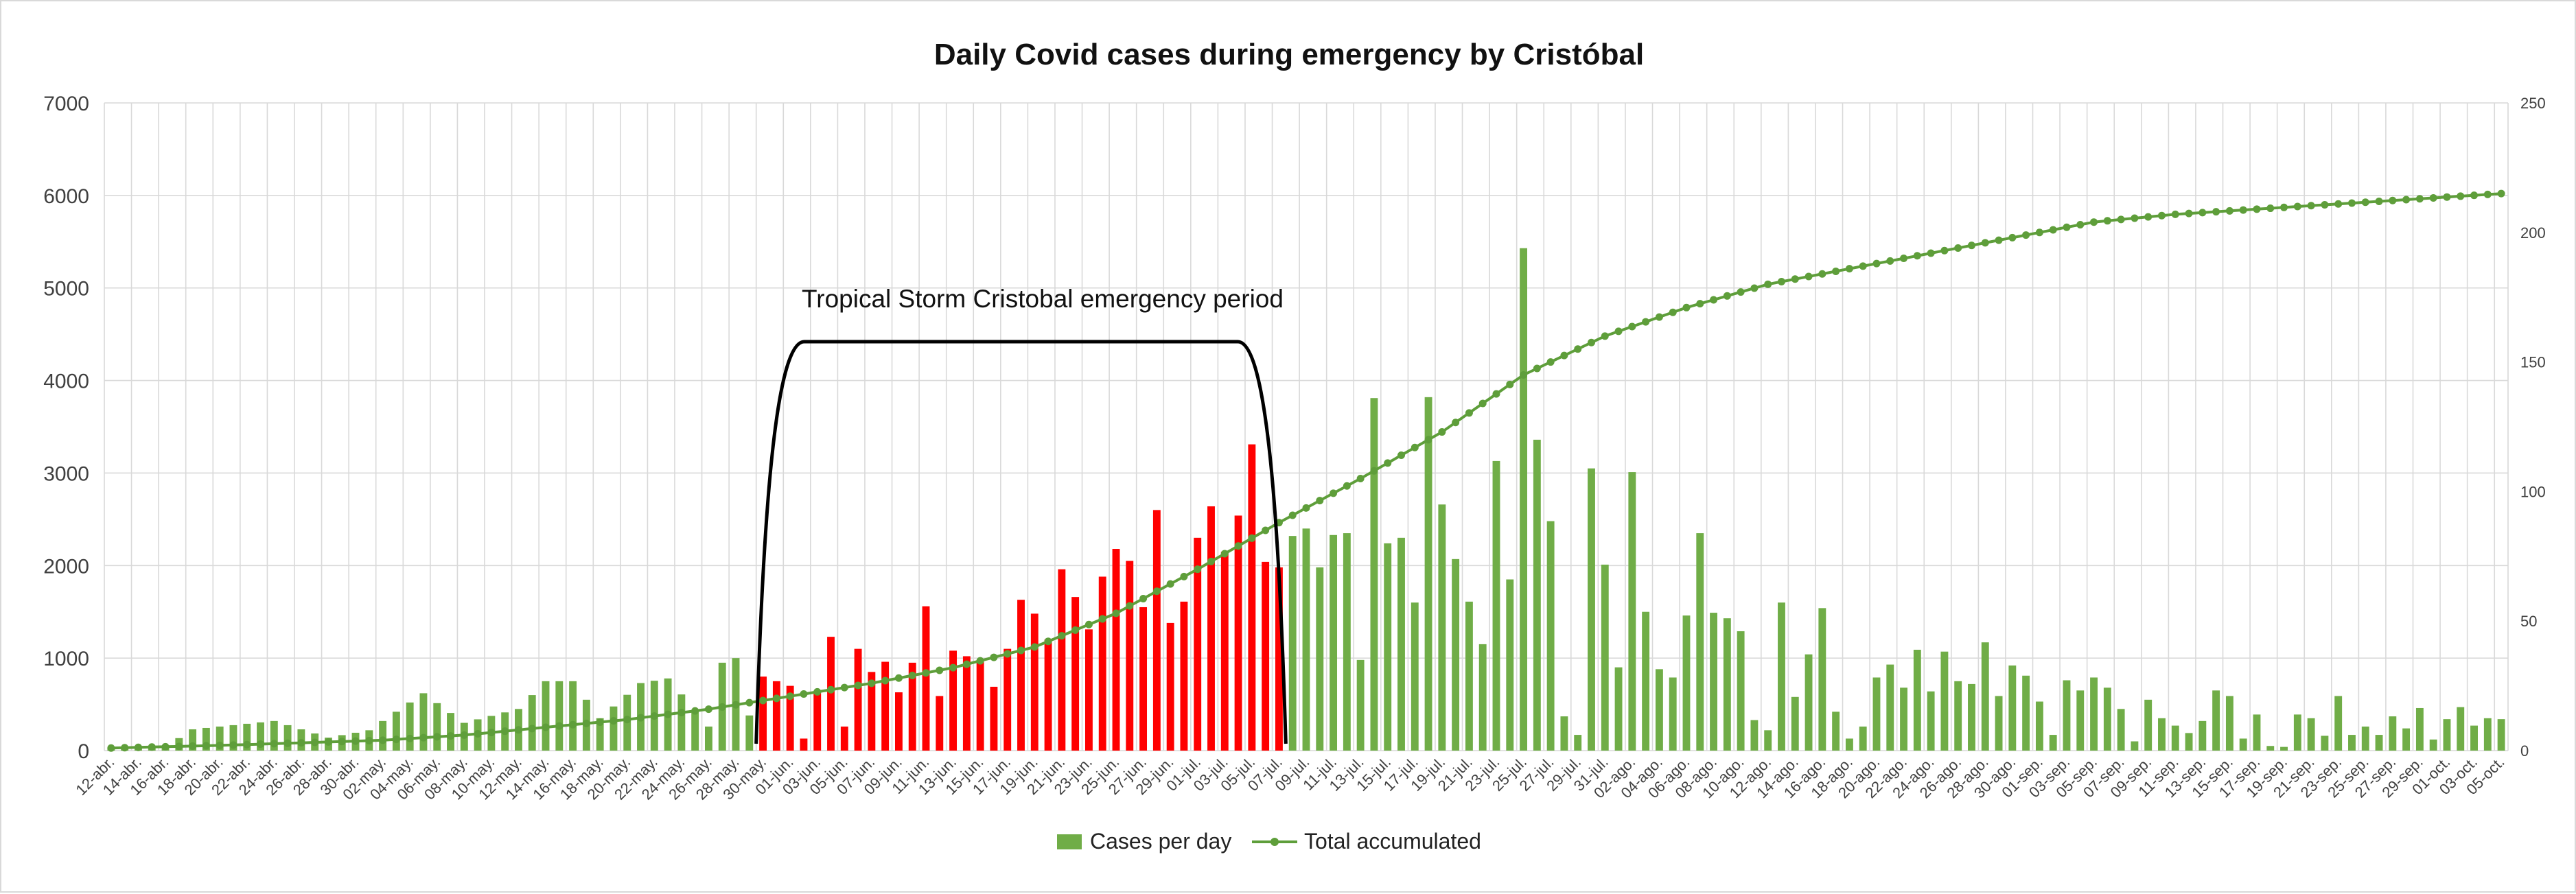 The width and height of the screenshot is (2576, 894). I want to click on bar-cases-21-jul., so click(1469, 676).